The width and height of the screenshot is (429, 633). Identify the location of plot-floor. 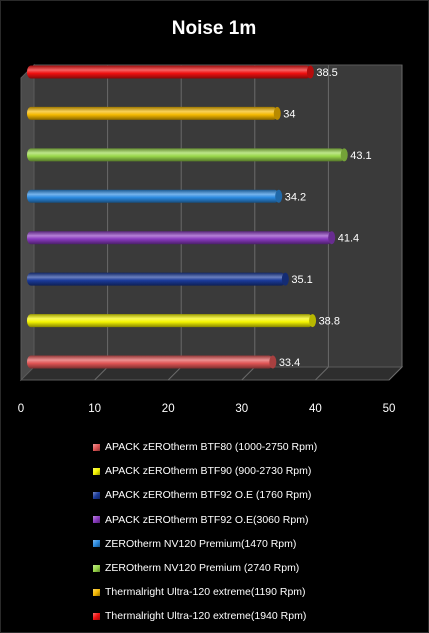
(211, 373).